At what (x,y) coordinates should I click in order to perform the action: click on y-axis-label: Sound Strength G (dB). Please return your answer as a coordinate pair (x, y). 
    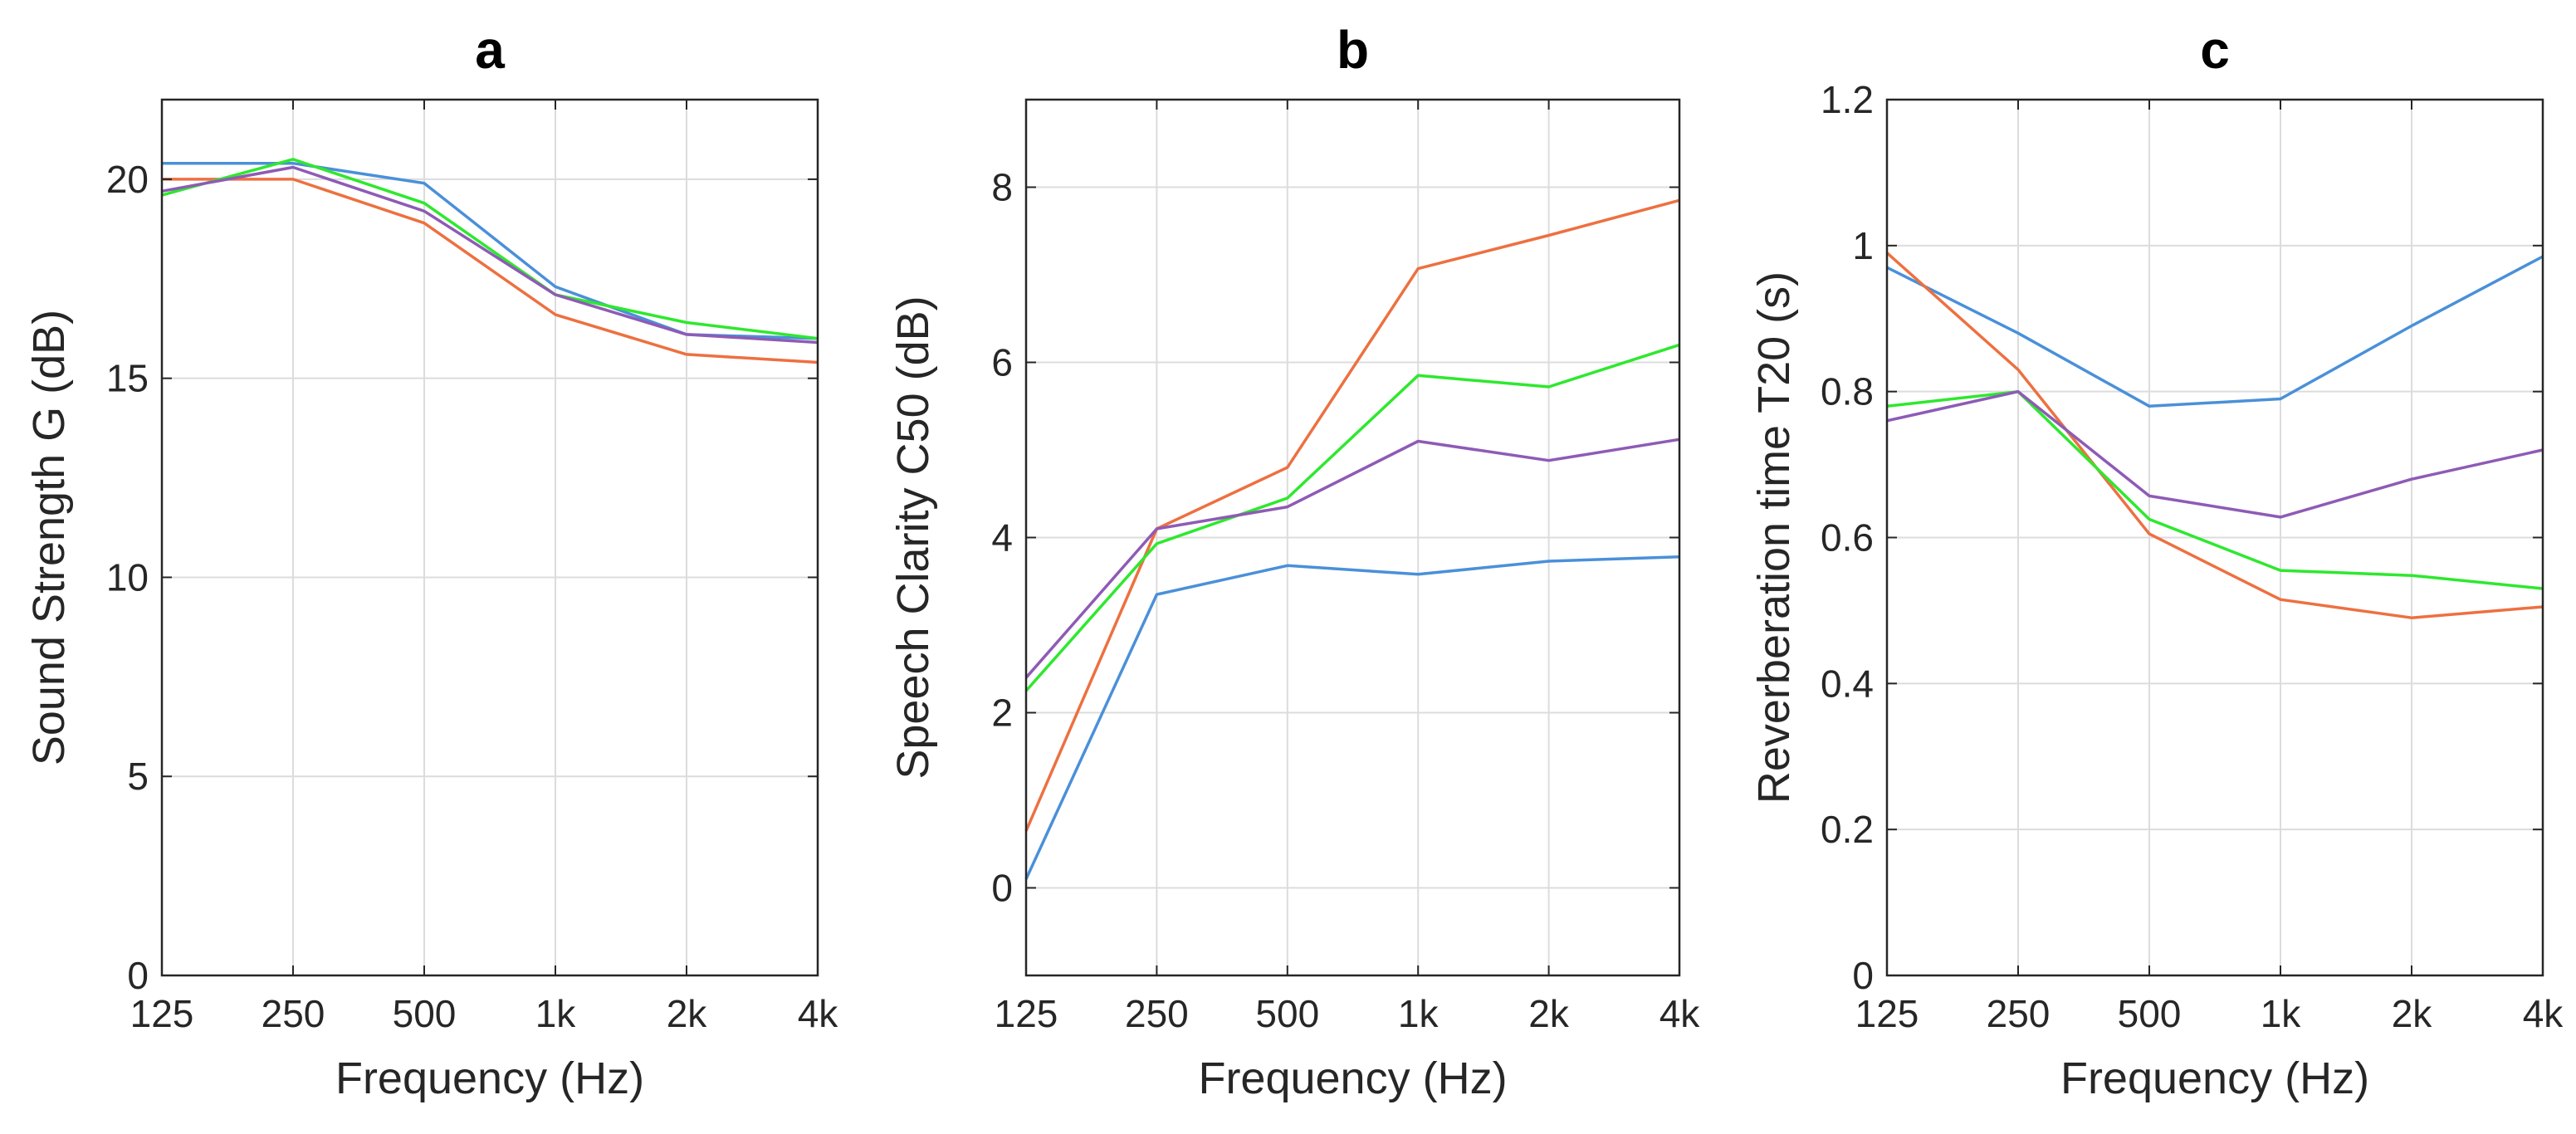
    Looking at the image, I should click on (49, 537).